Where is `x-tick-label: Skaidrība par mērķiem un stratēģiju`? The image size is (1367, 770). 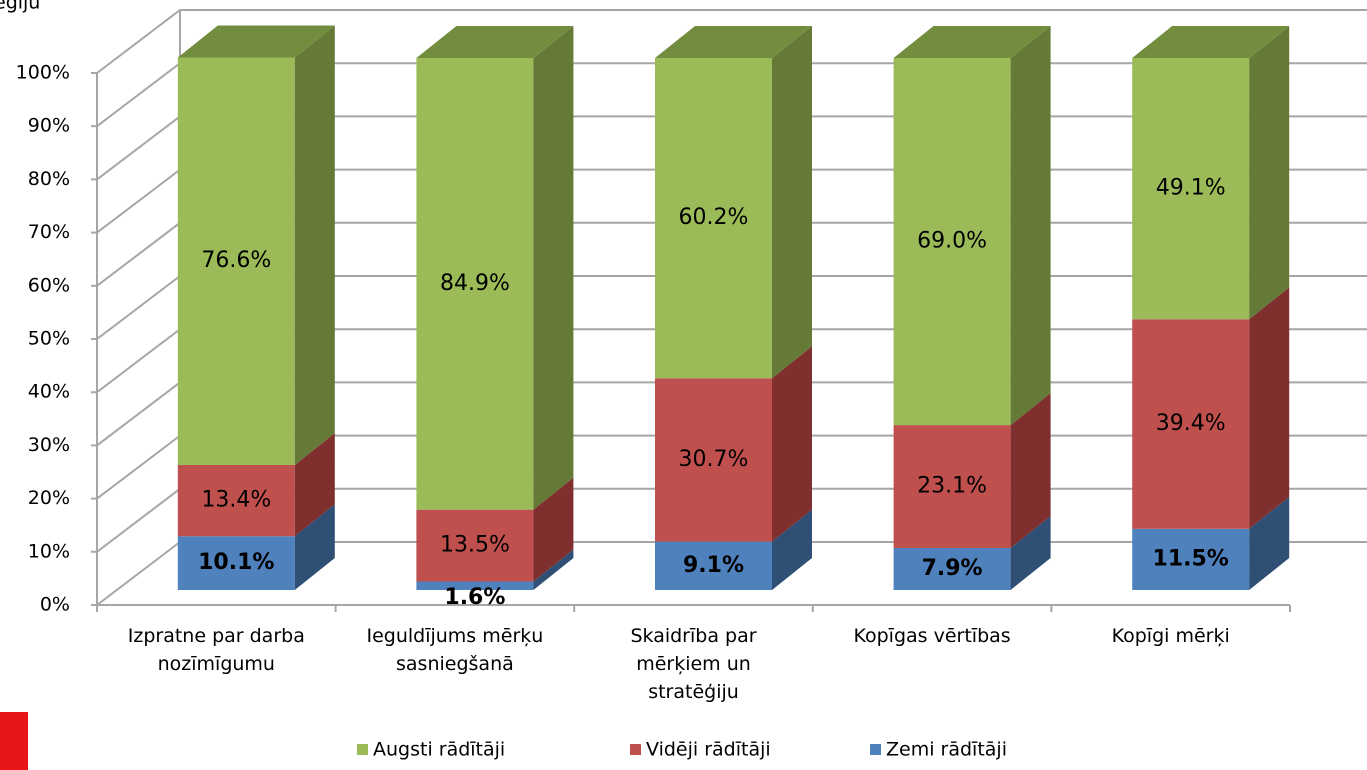
x-tick-label: Skaidrība par mērķiem un stratēģiju is located at coordinates (693, 664).